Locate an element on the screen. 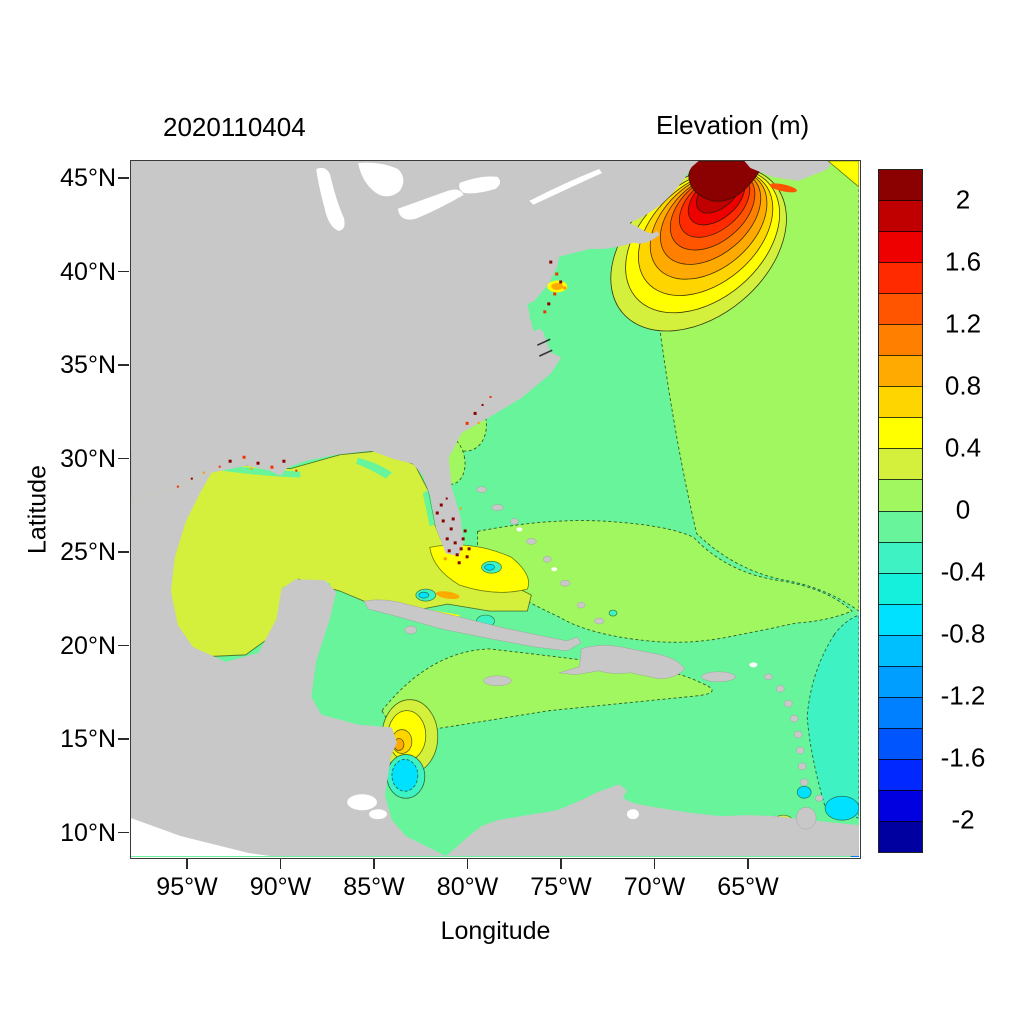 The height and width of the screenshot is (1024, 1024). colorbar-tick-label: 1.2 is located at coordinates (963, 323).